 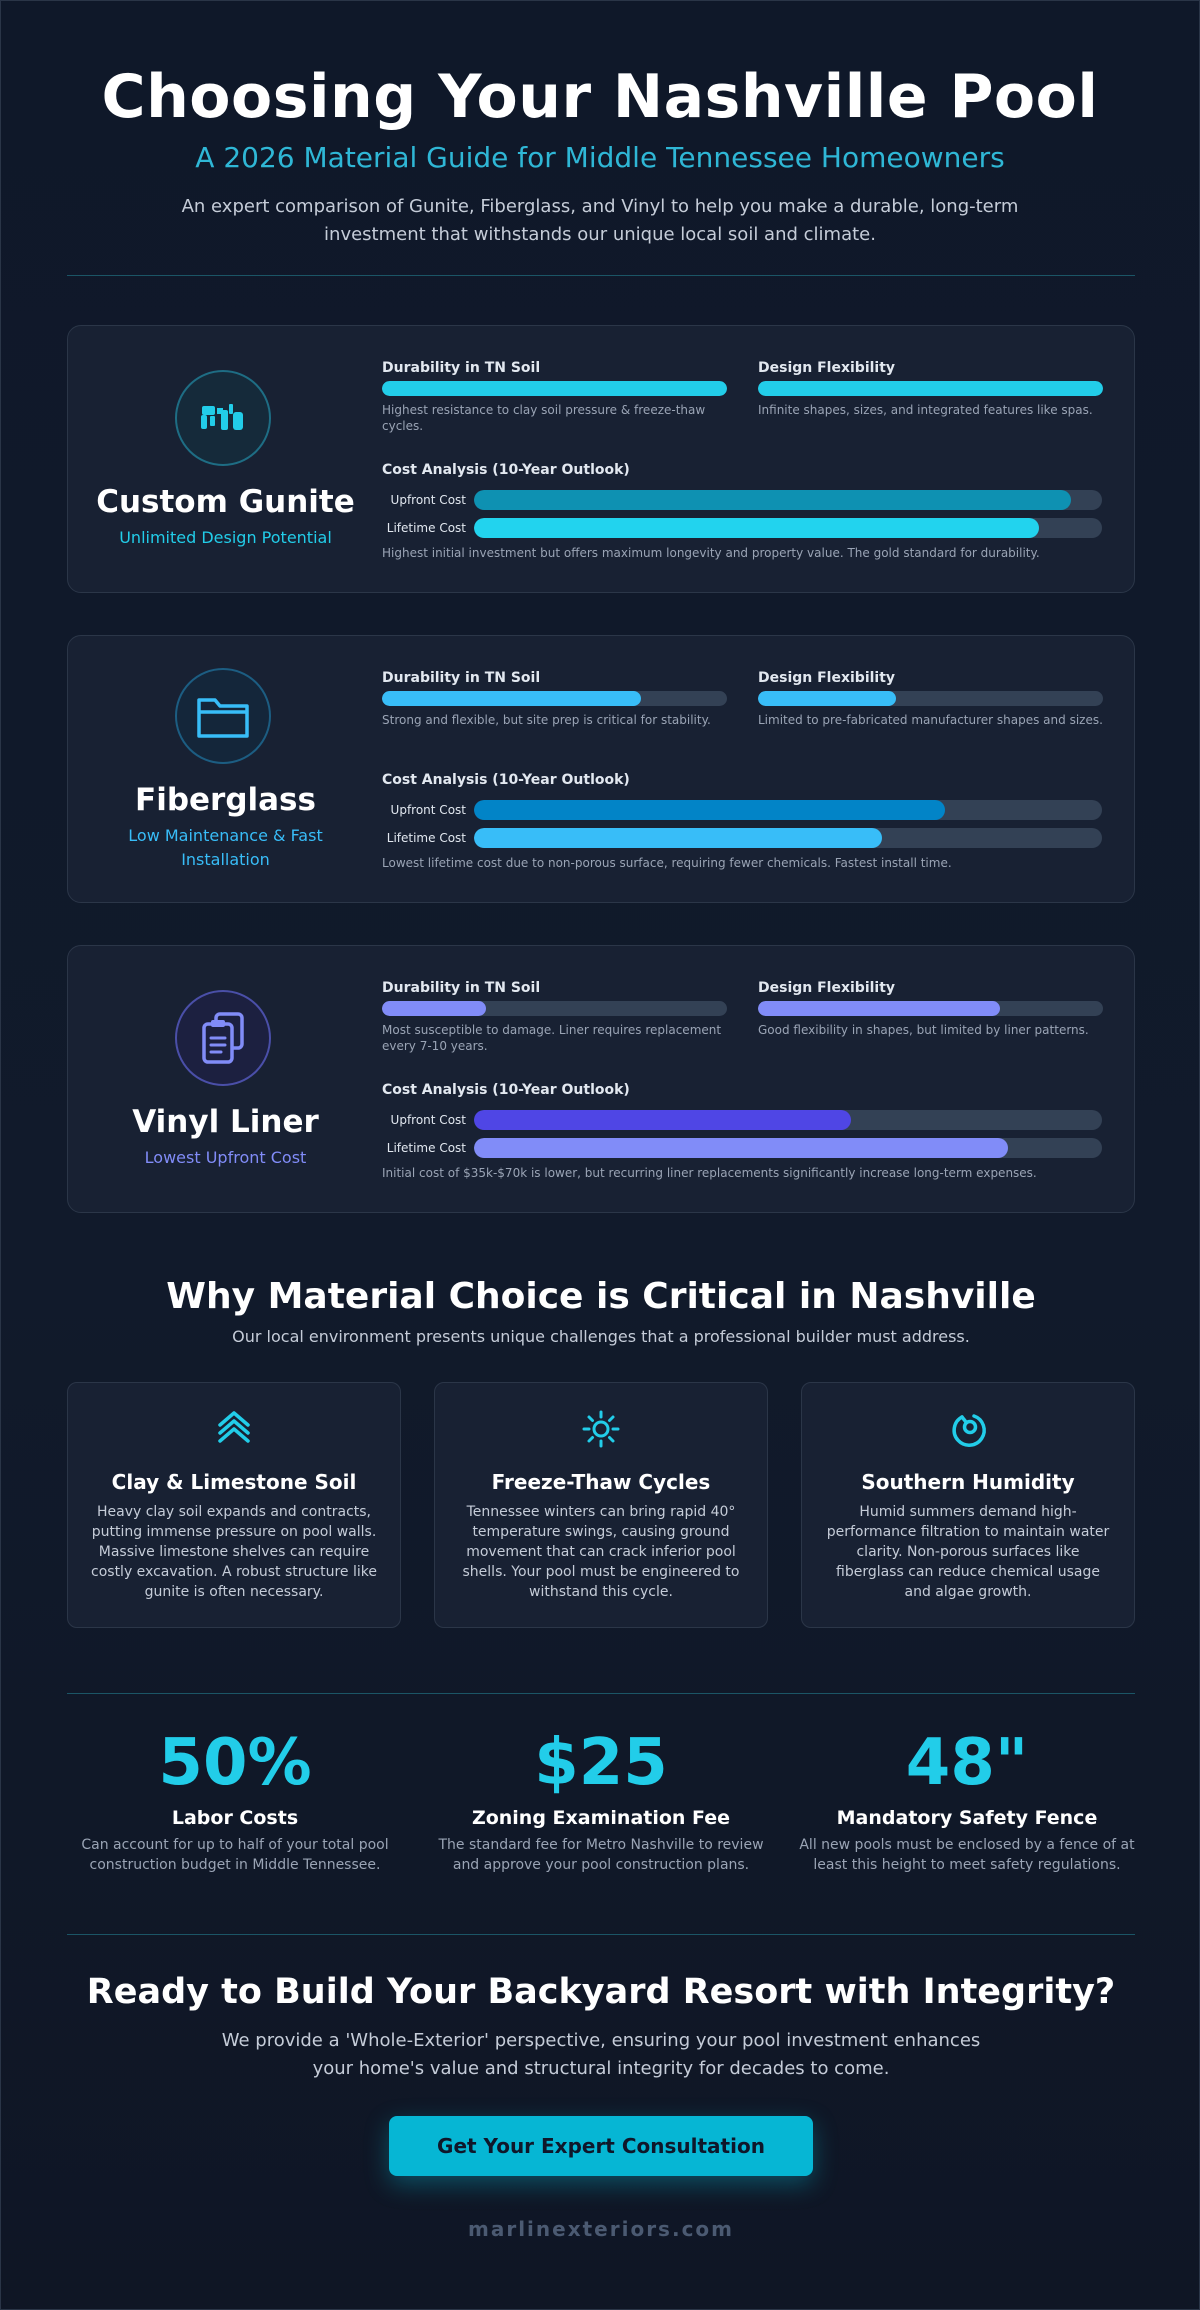 I want to click on footer-site: marlinexteriors.com, so click(x=601, y=2229).